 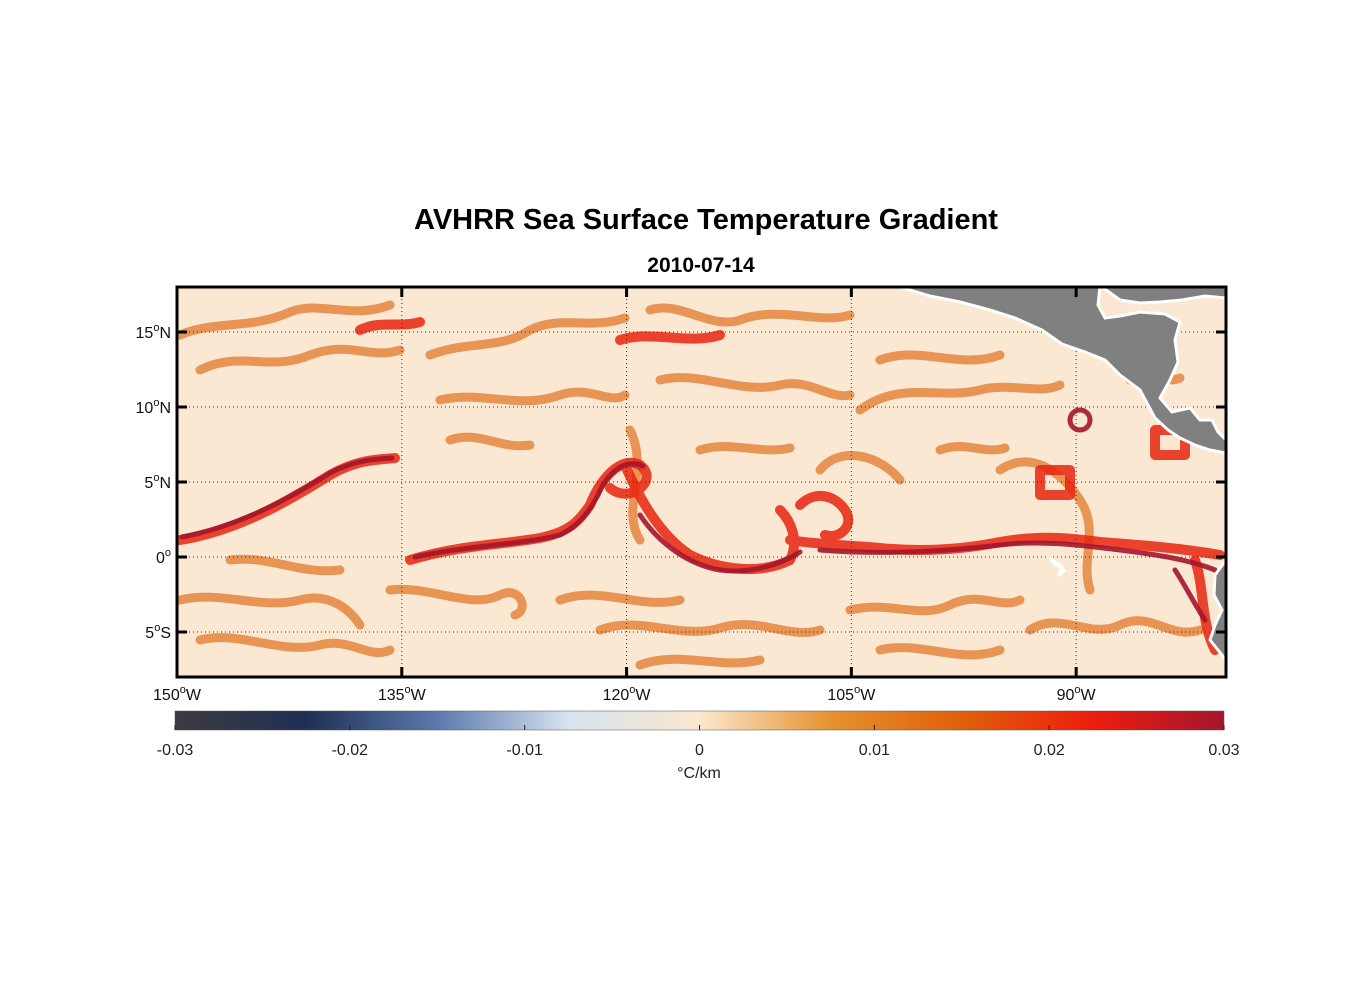 I want to click on colorbar: -0.03 -0.02 -0.01 0 0.01 0.02 0.03 °C/km, so click(x=698, y=746).